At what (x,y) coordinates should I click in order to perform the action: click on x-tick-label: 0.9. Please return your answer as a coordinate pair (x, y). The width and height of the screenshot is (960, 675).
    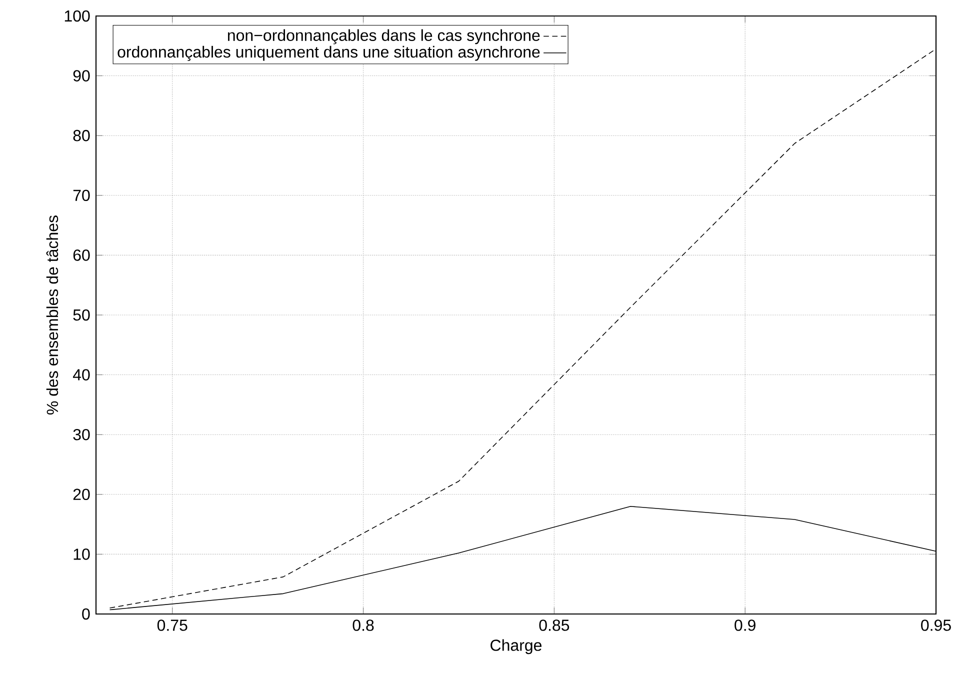
    Looking at the image, I should click on (745, 625).